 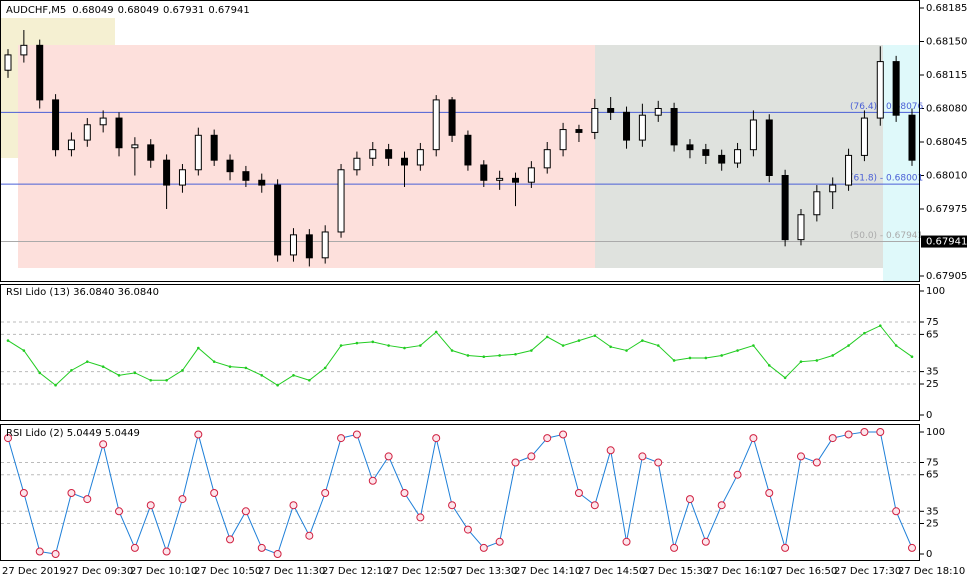 What do you see at coordinates (460, 355) in the screenshot?
I see `rsi-line` at bounding box center [460, 355].